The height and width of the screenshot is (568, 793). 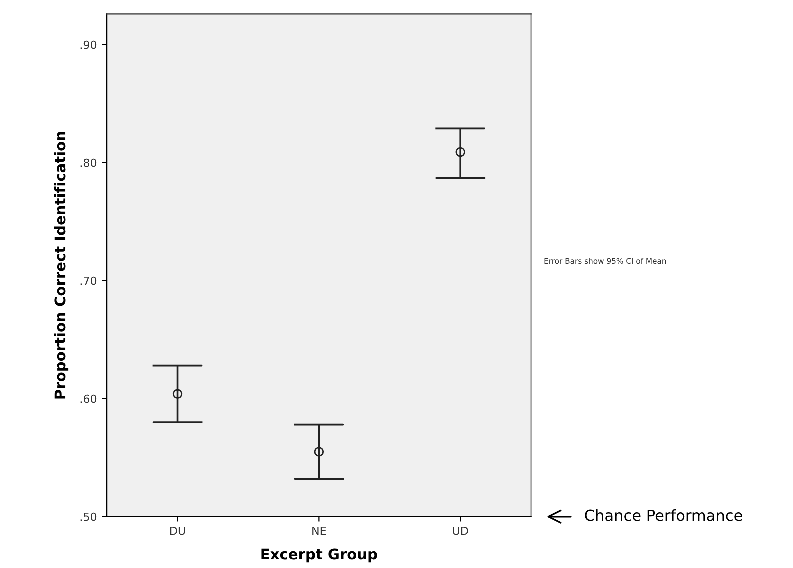 What do you see at coordinates (88, 399) in the screenshot?
I see `y-tick-label: .60` at bounding box center [88, 399].